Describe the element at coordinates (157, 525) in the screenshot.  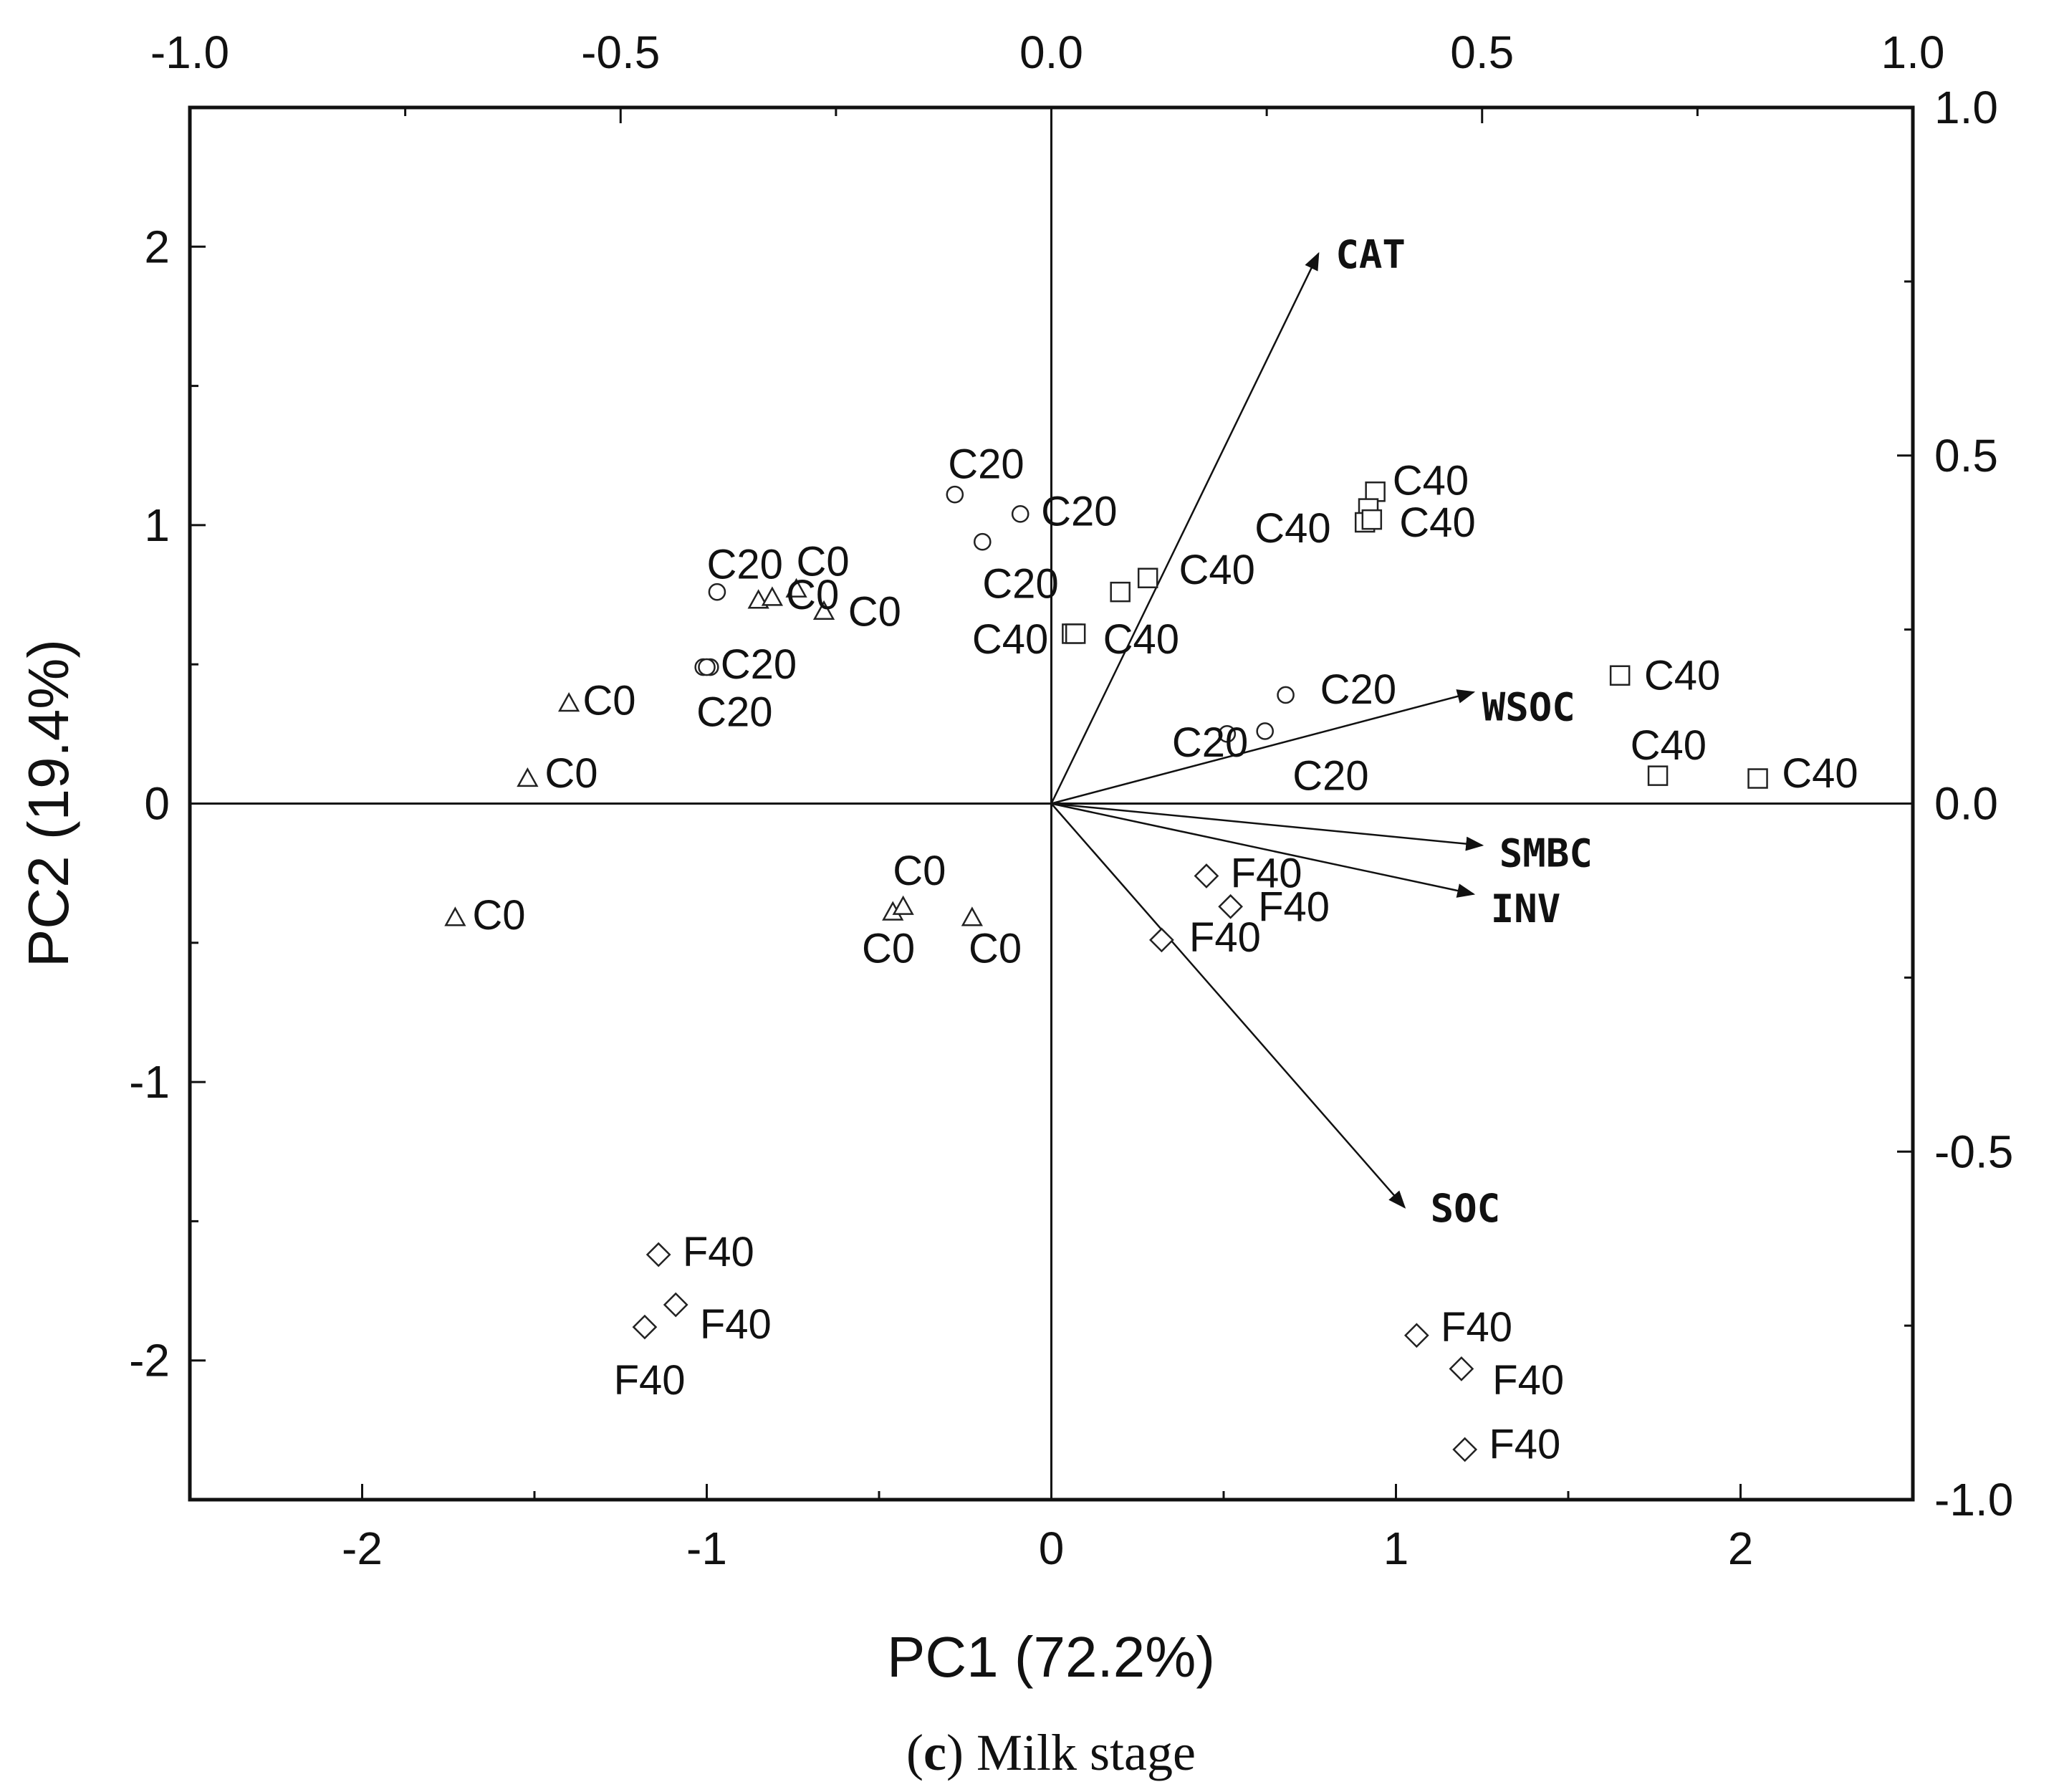
I see `y-tick-label: 1` at that location.